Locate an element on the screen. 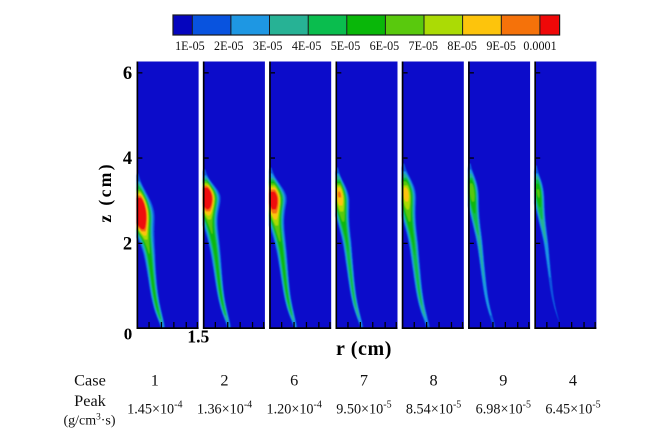 This screenshot has height=441, width=671. svg-text: z (cm) is located at coordinates (105, 192).